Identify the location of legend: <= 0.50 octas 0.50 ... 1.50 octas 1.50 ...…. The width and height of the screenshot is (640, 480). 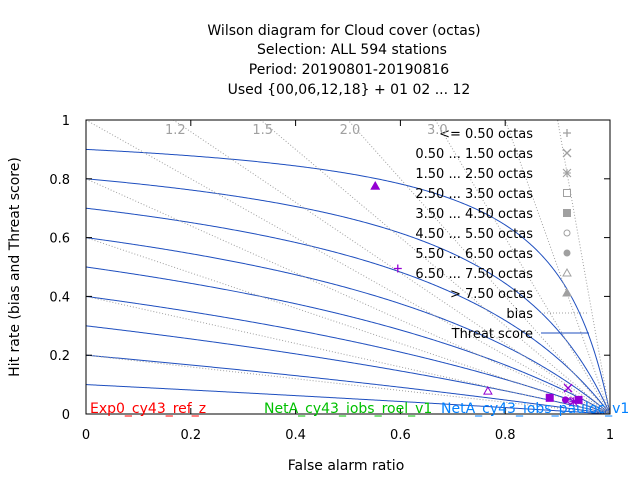
(502, 234).